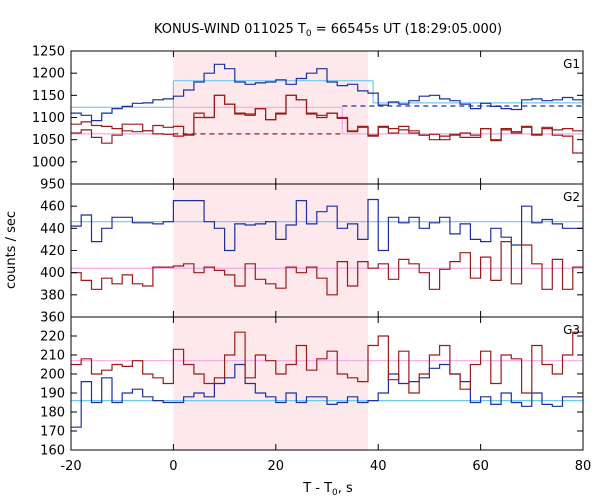 The width and height of the screenshot is (600, 500). Describe the element at coordinates (52, 375) in the screenshot. I see `y-tick-label: 200` at that location.